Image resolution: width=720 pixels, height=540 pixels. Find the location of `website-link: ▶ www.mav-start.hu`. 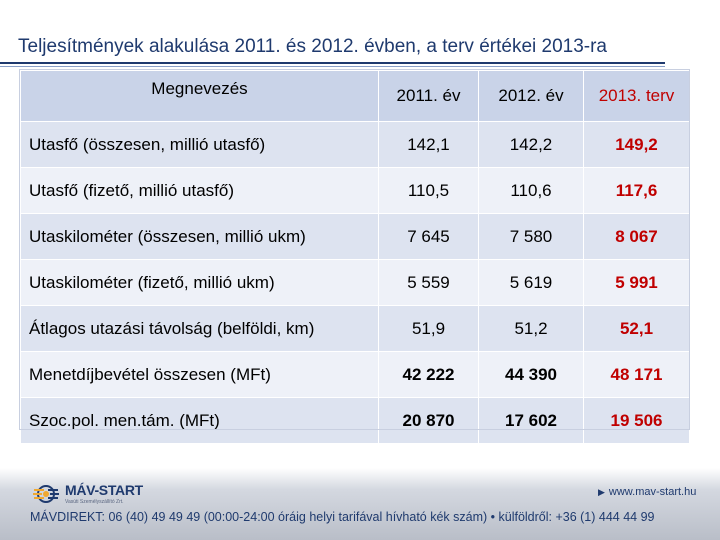

website-link: ▶ www.mav-start.hu is located at coordinates (647, 492).